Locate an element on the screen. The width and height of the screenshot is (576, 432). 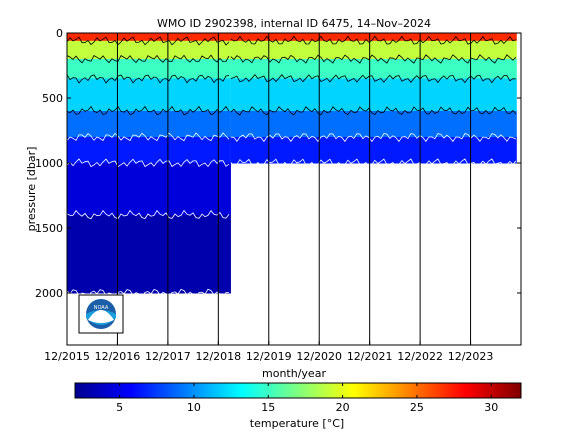
x-tick-label: 12/2016 is located at coordinates (118, 356).